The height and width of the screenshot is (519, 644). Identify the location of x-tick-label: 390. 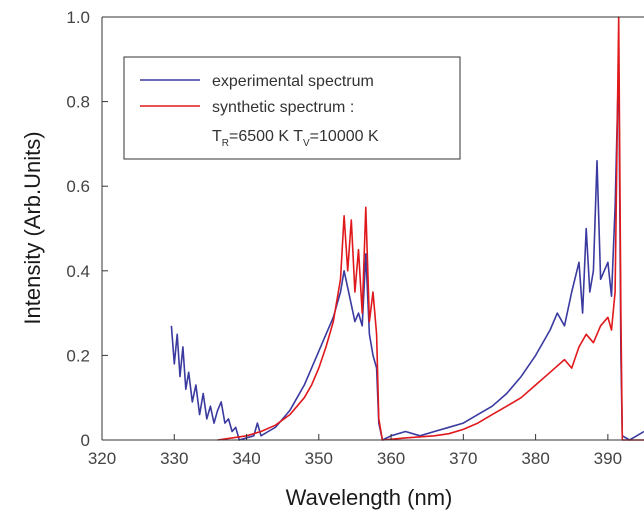
(608, 458).